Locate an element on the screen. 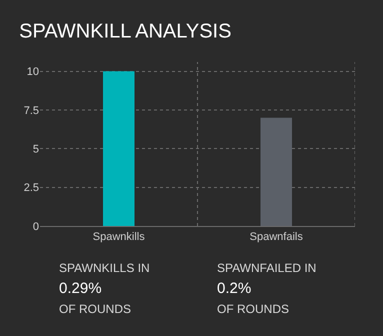  x-tick-label: Spawnfails is located at coordinates (277, 237).